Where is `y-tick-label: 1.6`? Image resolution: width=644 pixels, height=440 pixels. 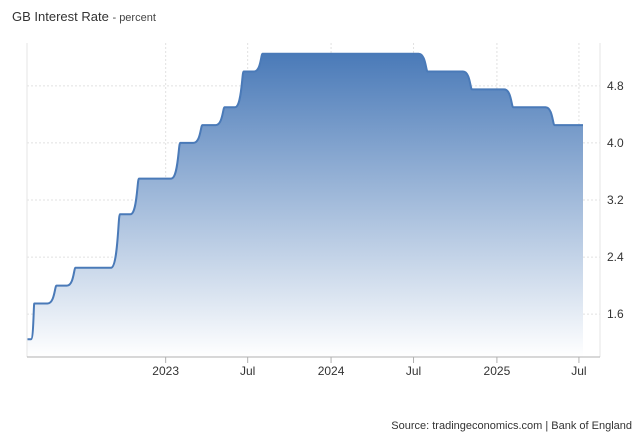 y-tick-label: 1.6 is located at coordinates (615, 314).